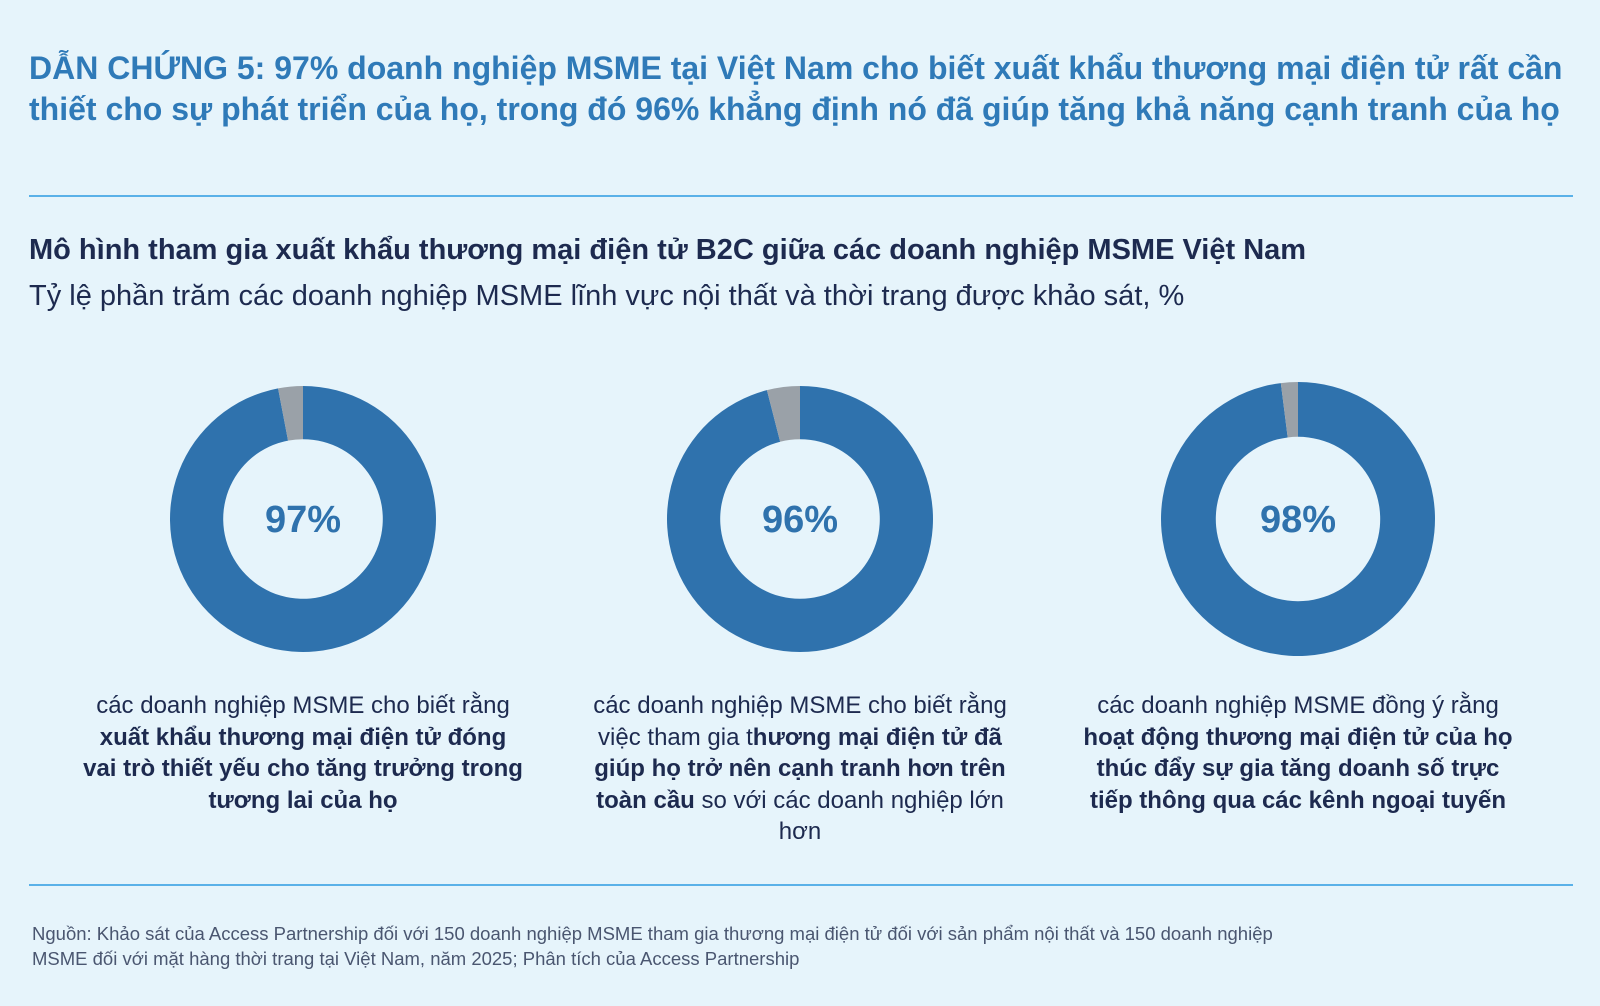 This screenshot has width=1600, height=1006. I want to click on donut-3-remainder-segment, so click(1289, 410).